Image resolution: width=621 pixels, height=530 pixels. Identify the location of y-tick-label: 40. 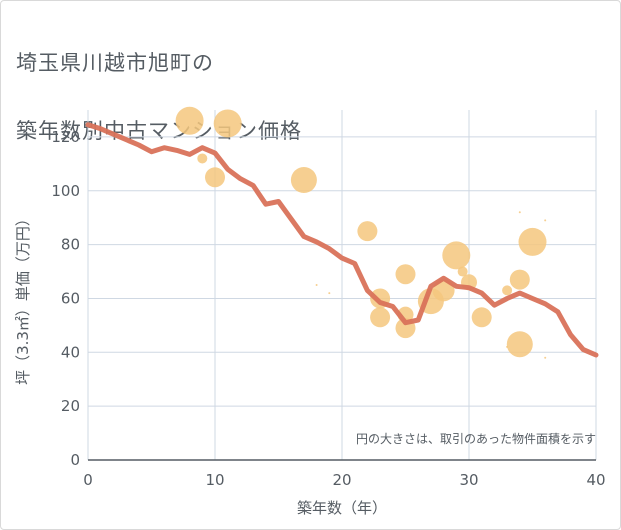
(70, 352).